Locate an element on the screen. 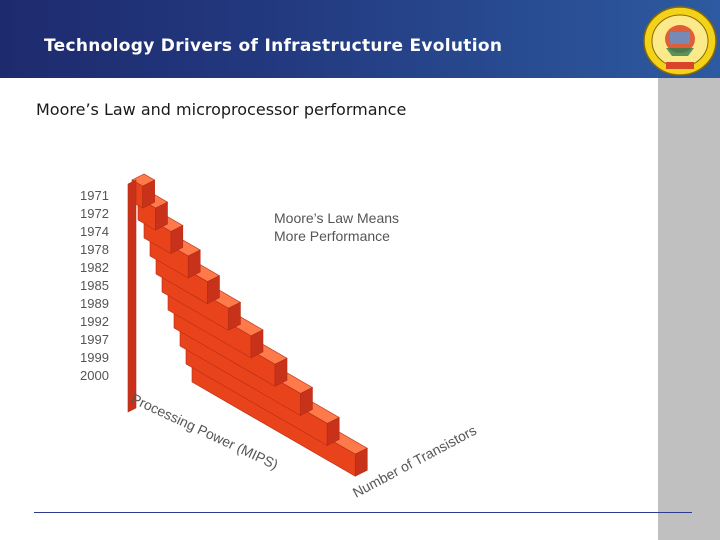  annotation-line-1: Moore’s Law Means is located at coordinates (336, 218).